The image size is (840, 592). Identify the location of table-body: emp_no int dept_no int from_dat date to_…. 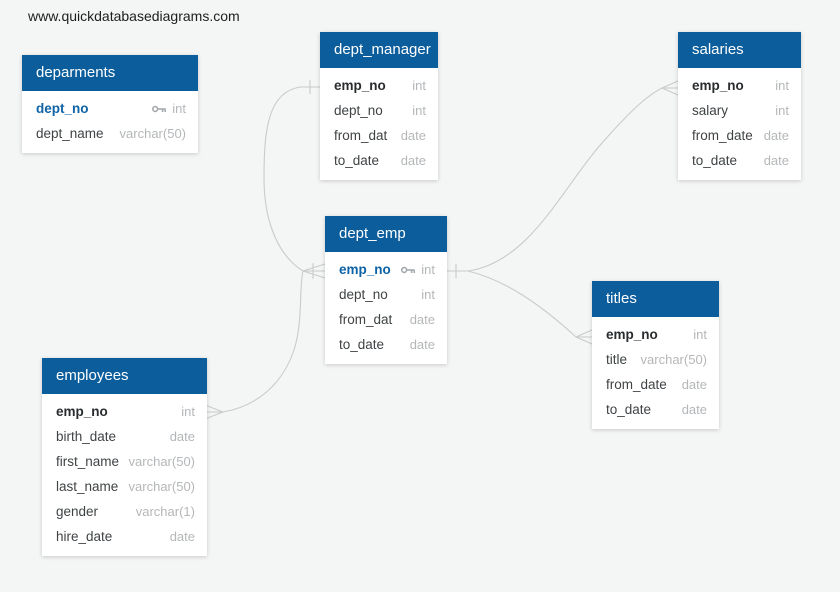
(379, 124).